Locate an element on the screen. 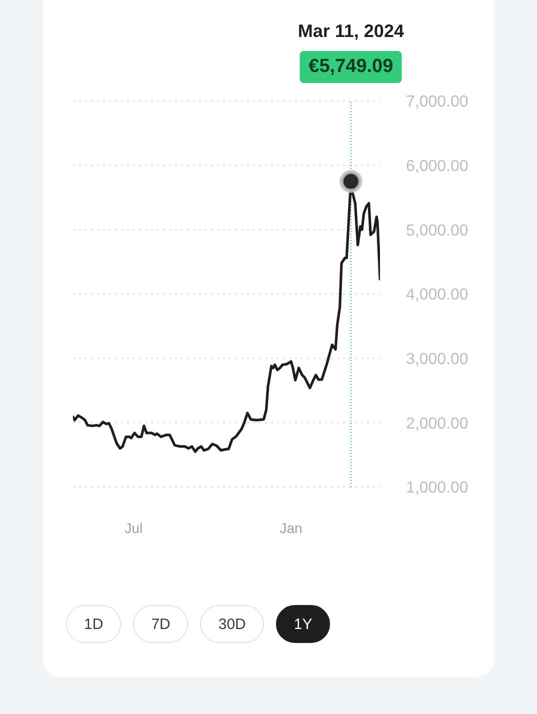 Image resolution: width=537 pixels, height=714 pixels. y-tick-label: 7,000.00 is located at coordinates (437, 102).